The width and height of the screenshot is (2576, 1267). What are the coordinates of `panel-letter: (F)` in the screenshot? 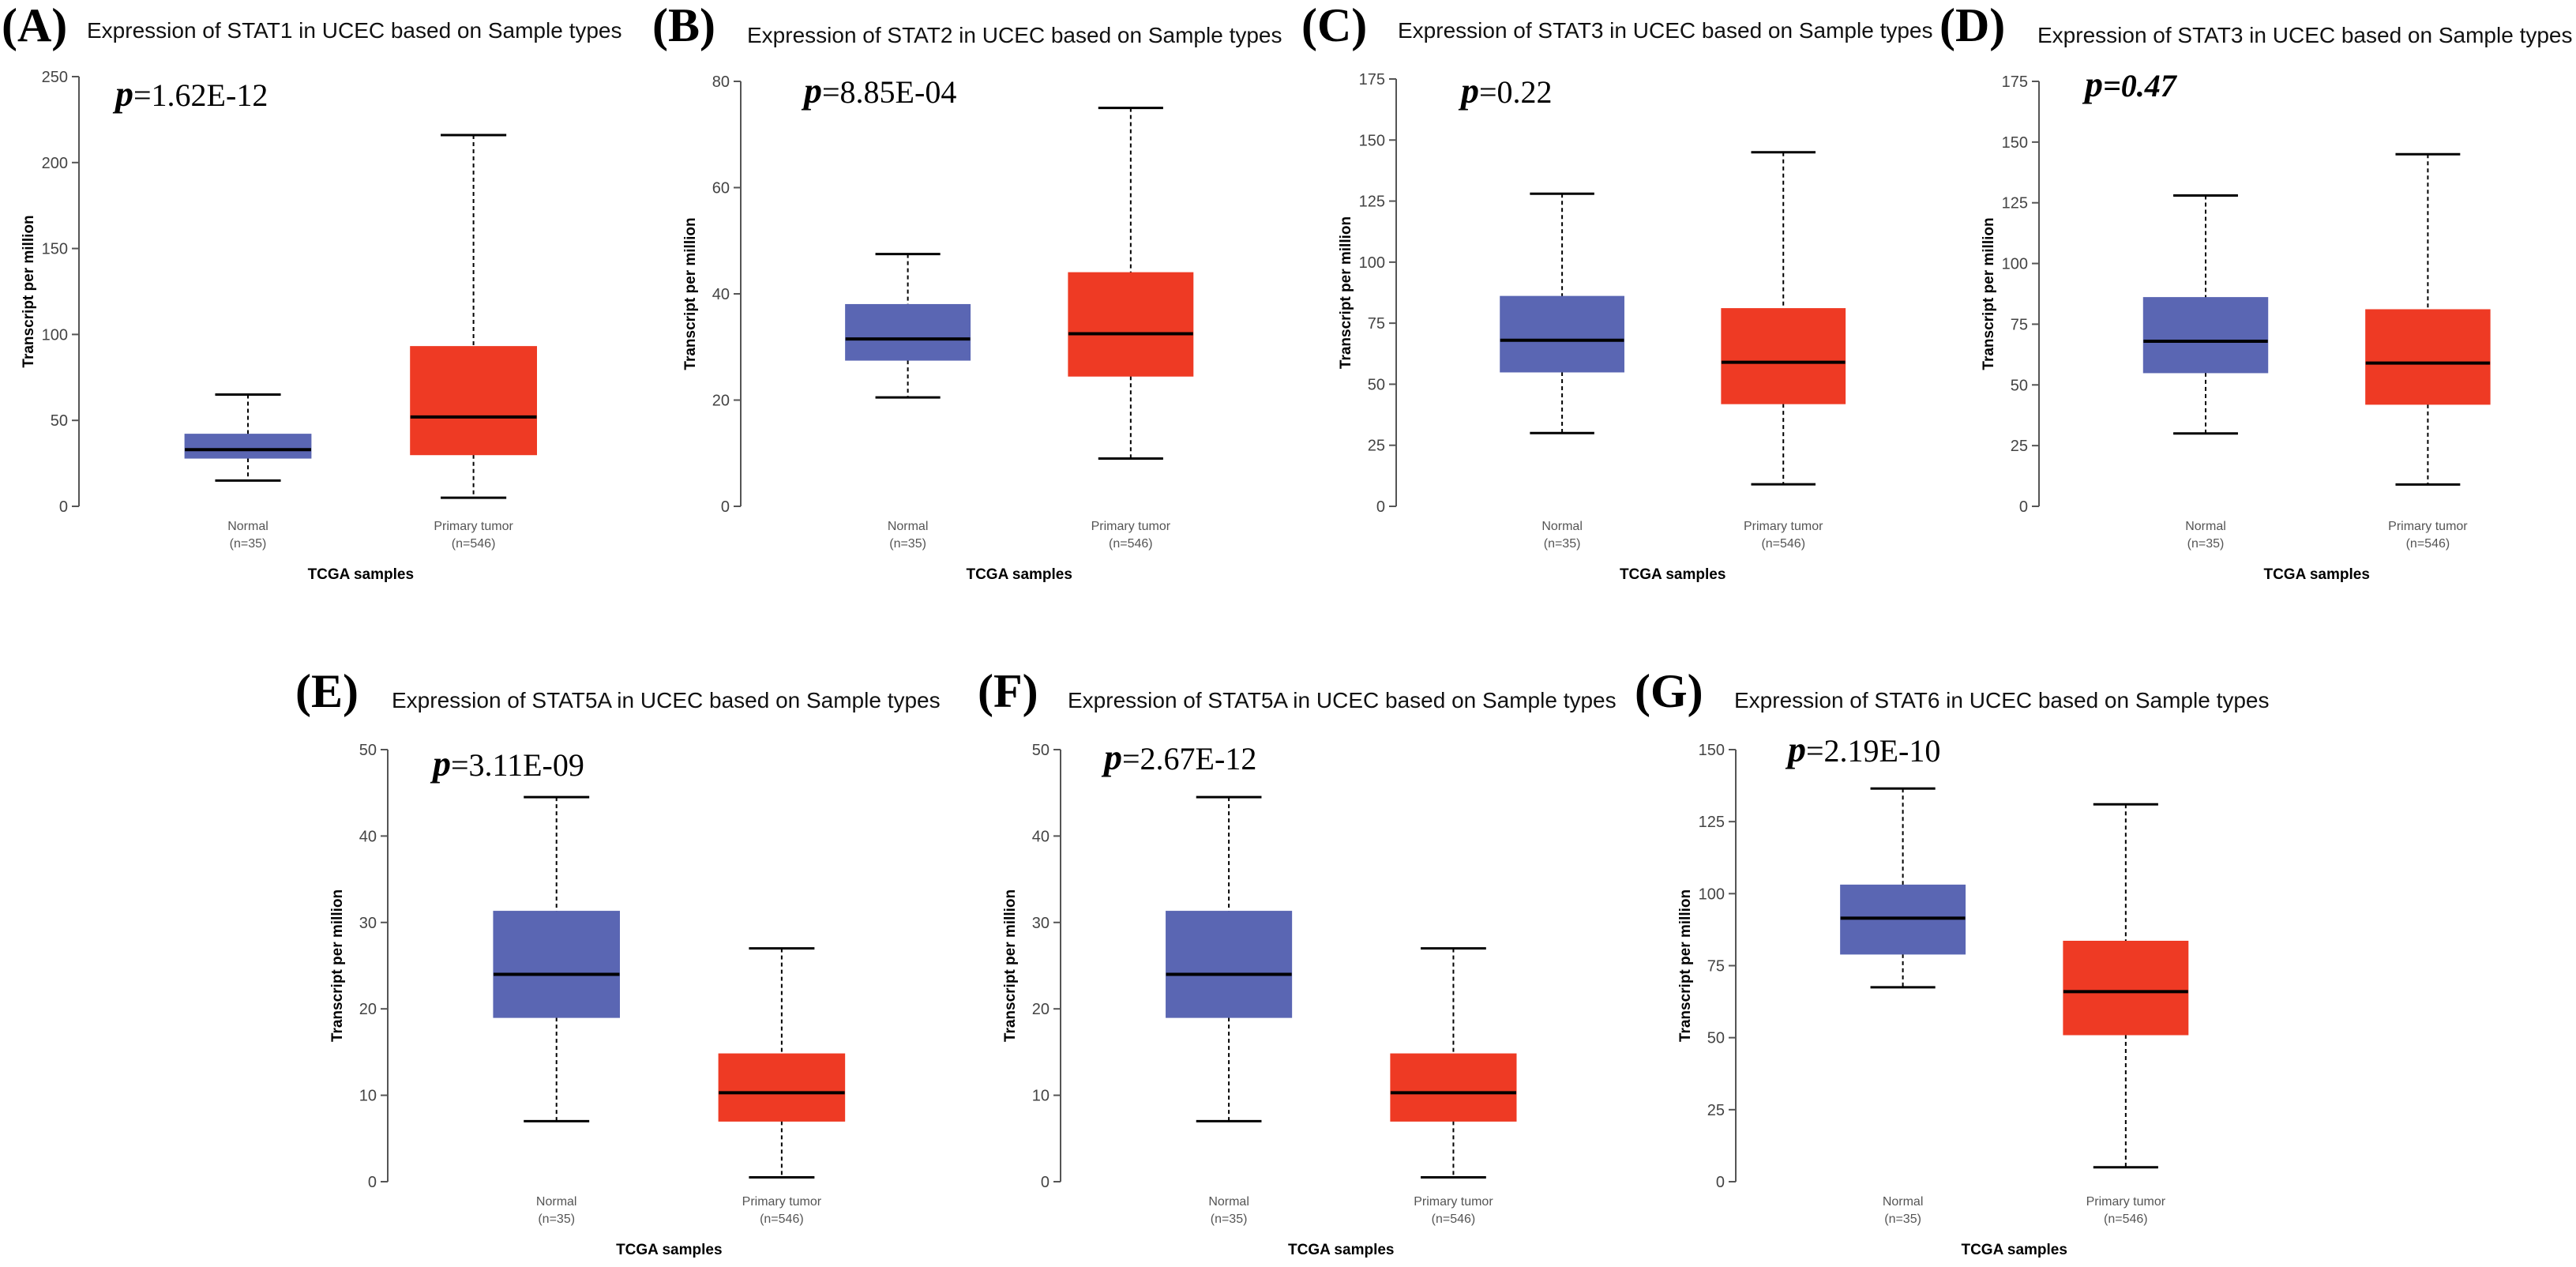 It's located at (1008, 691).